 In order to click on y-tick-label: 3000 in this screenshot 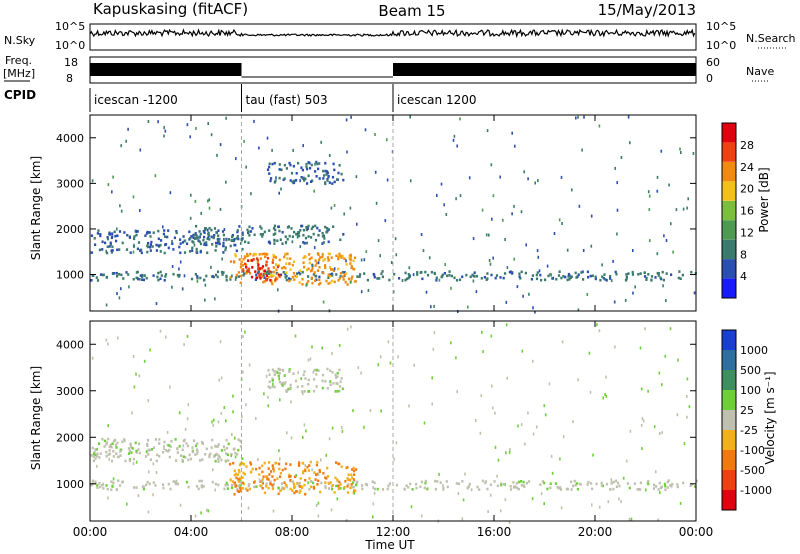, I will do `click(70, 391)`.